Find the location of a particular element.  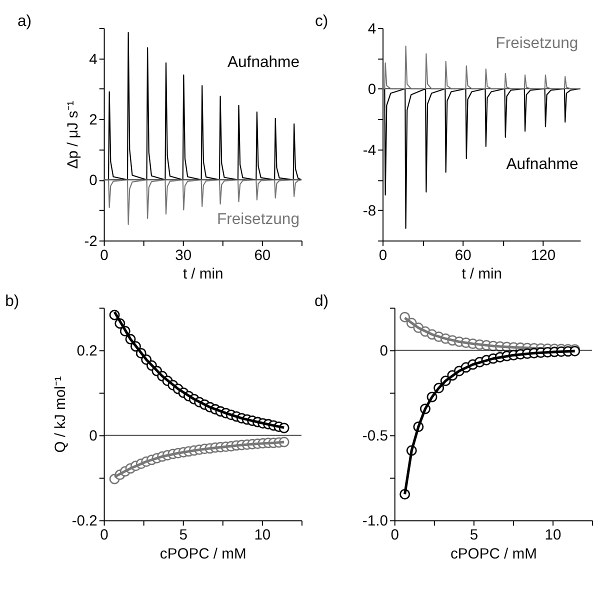

y-axis-title: Q / kJ mol⁻¹ is located at coordinates (60, 414).